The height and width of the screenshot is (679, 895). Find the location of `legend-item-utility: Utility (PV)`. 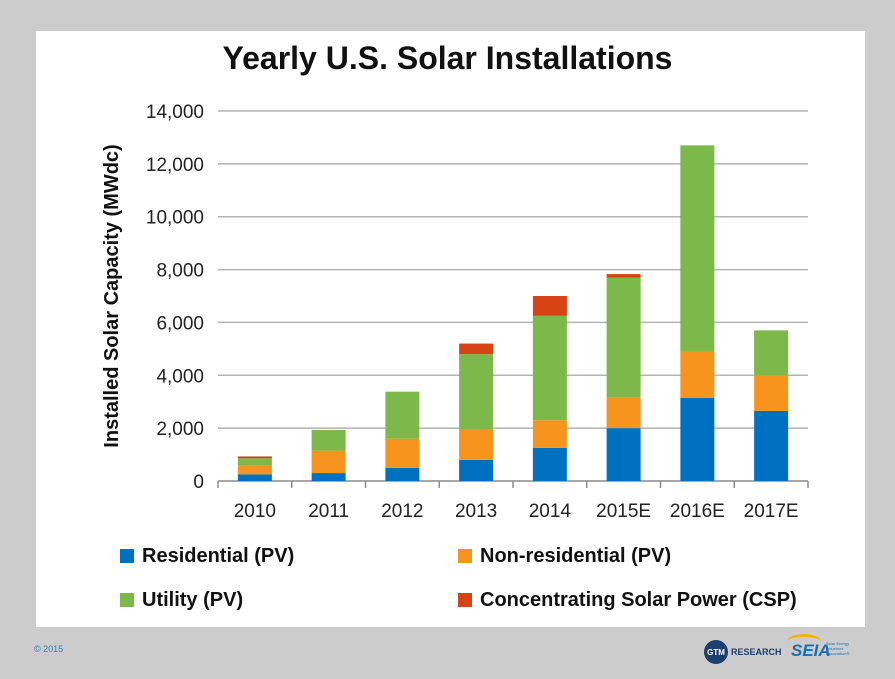

legend-item-utility: Utility (PV) is located at coordinates (181, 600).